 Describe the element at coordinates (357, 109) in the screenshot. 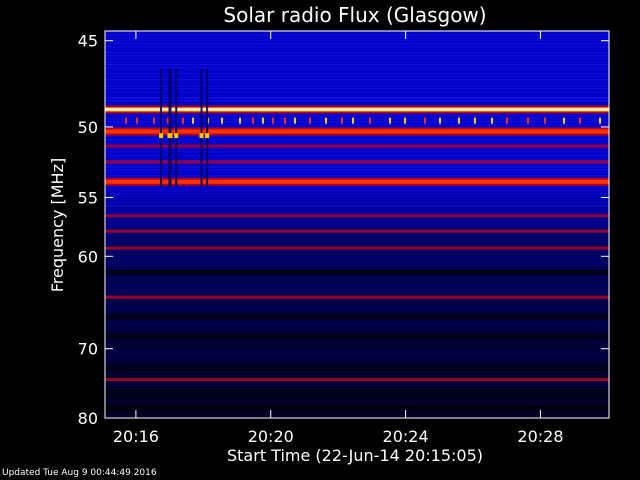

I see `bright-band-peak` at that location.